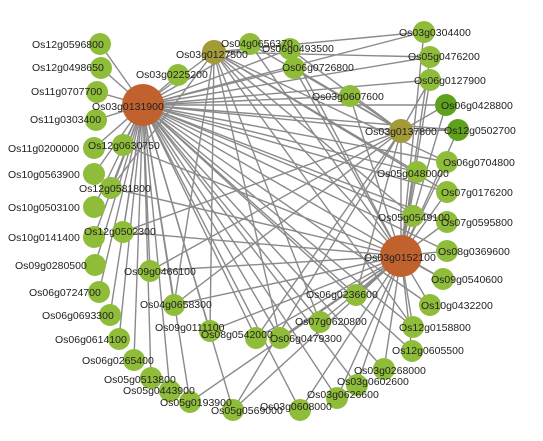 The width and height of the screenshot is (543, 441). Describe the element at coordinates (151, 378) in the screenshot. I see `node-Os05g0513800` at that location.